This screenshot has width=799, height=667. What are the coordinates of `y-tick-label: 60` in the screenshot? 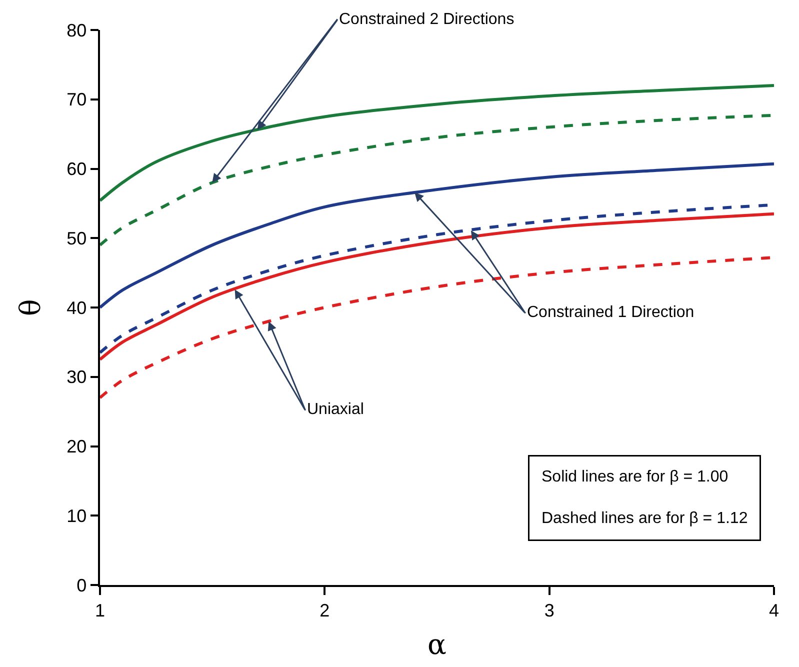 It's located at (76, 169).